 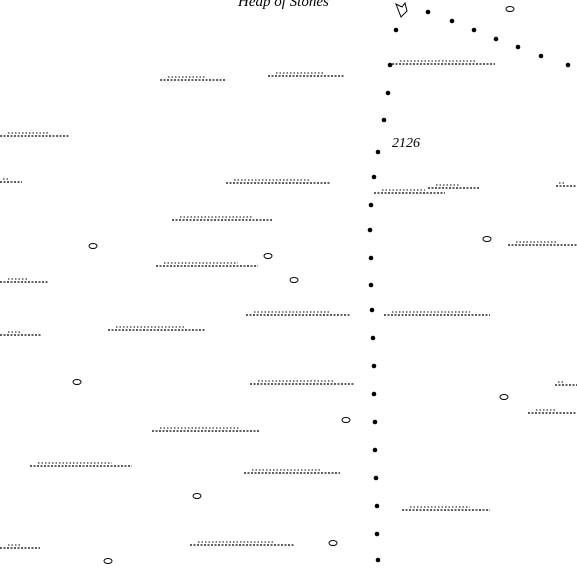 What do you see at coordinates (283, 5) in the screenshot?
I see `heap-label: Heap of Stones` at bounding box center [283, 5].